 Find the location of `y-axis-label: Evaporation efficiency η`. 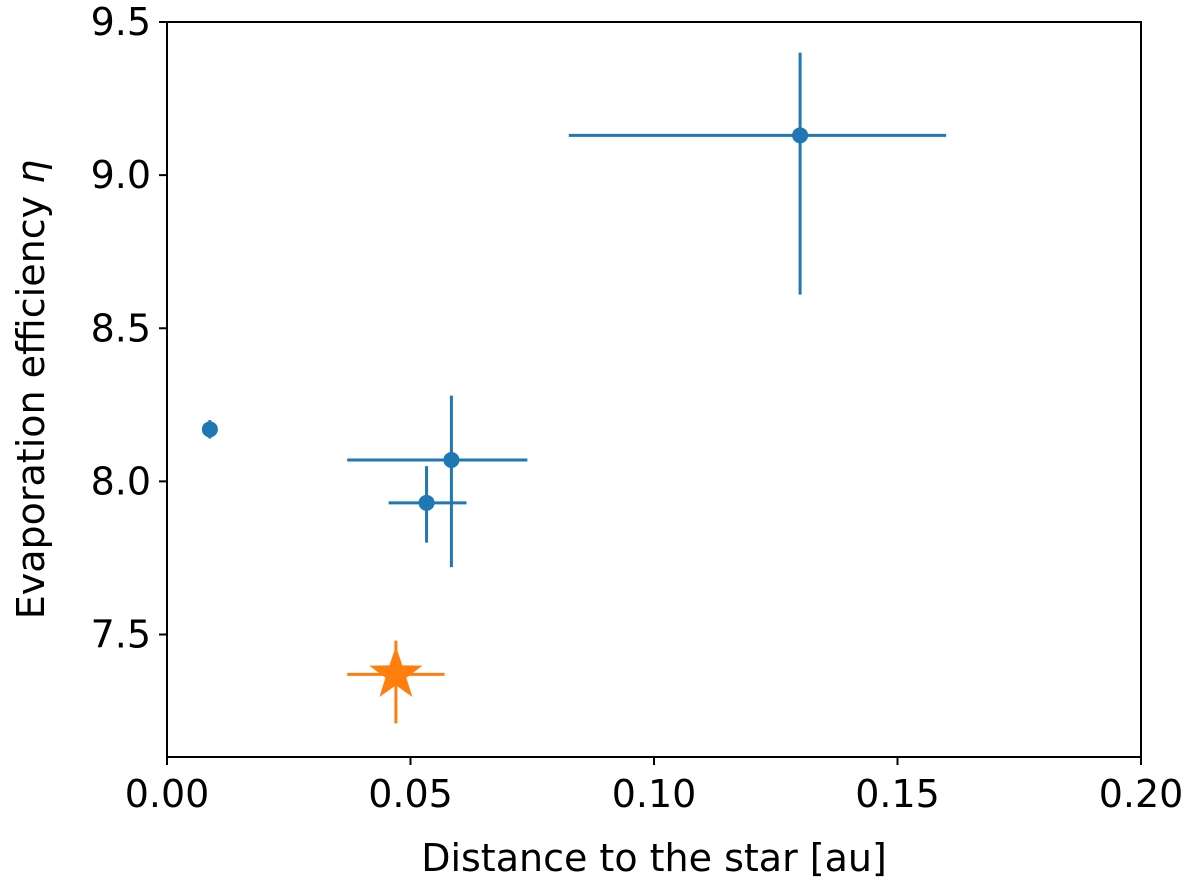

y-axis-label: Evaporation efficiency η is located at coordinates (31, 390).